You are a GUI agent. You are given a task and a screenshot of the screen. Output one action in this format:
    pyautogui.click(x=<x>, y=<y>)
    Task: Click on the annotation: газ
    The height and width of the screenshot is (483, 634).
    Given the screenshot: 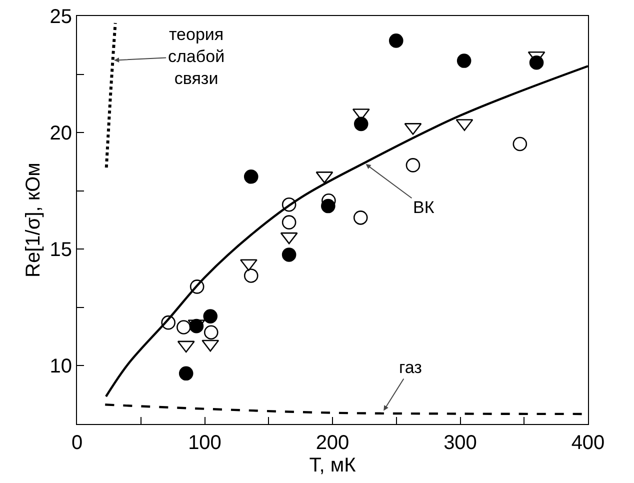 What is the action you would take?
    pyautogui.click(x=410, y=367)
    